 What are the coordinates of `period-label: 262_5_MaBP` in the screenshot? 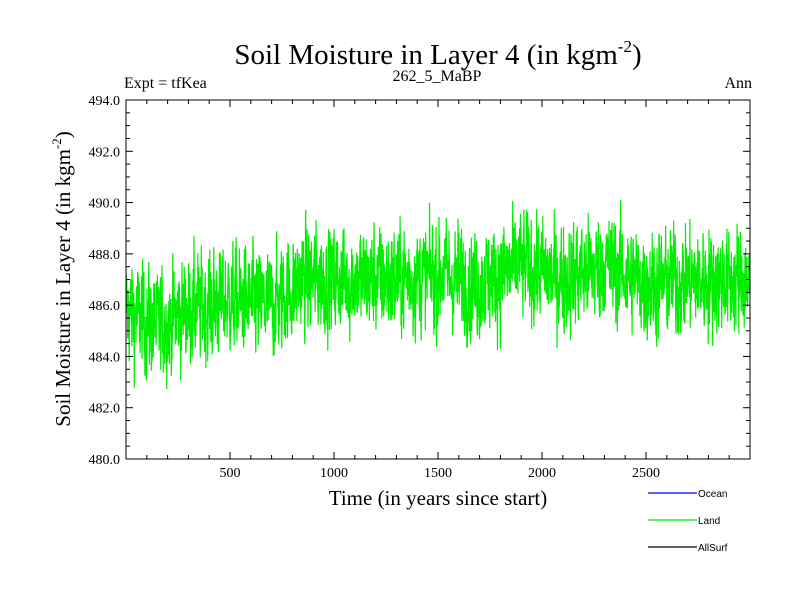 It's located at (437, 76).